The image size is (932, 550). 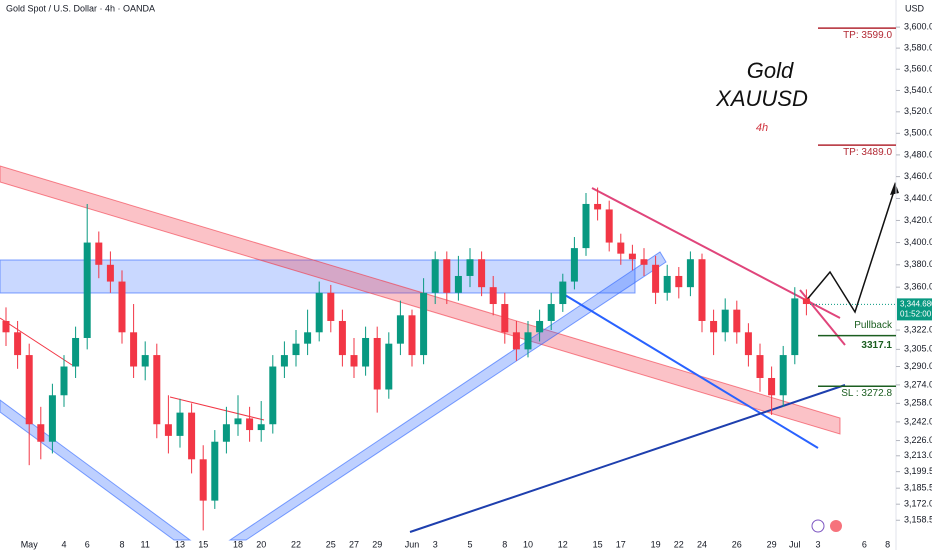 I want to click on x-tick-label: 5, so click(x=469, y=544).